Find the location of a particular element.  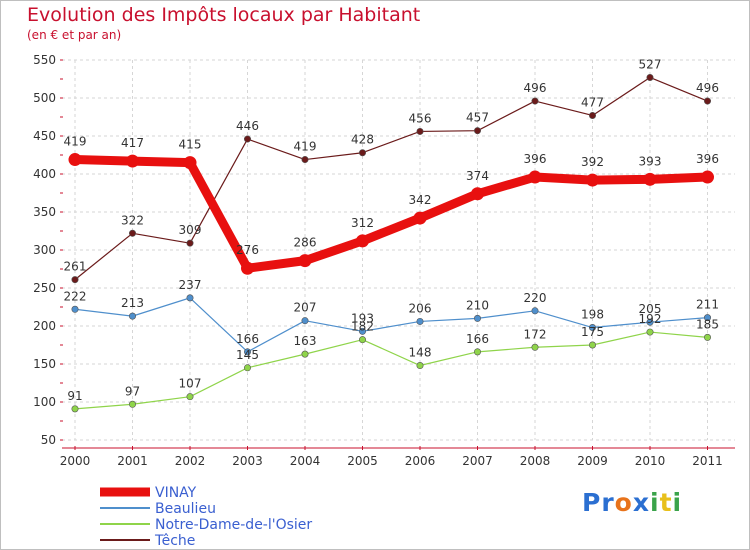

data-label: 322 is located at coordinates (132, 220).